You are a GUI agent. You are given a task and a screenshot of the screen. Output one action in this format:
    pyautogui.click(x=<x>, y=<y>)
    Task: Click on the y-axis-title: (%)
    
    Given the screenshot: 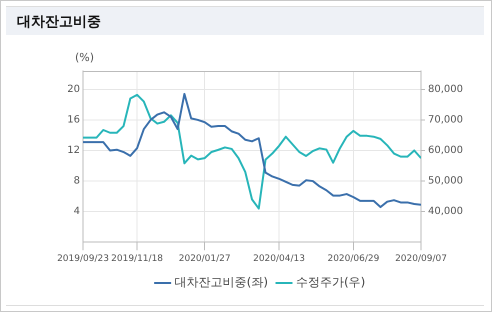 What is the action you would take?
    pyautogui.click(x=84, y=57)
    